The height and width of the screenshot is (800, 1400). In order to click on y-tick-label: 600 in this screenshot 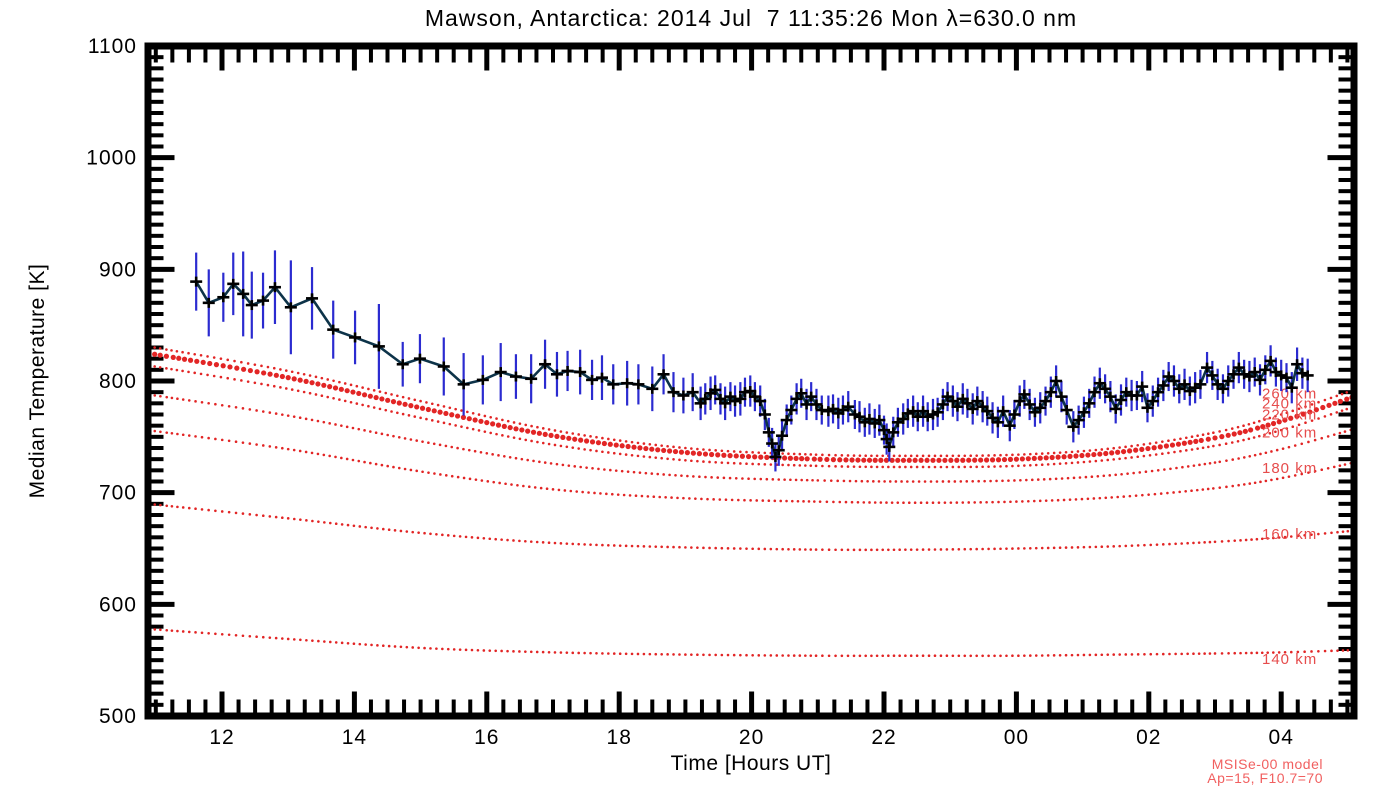, I will do `click(118, 604)`.